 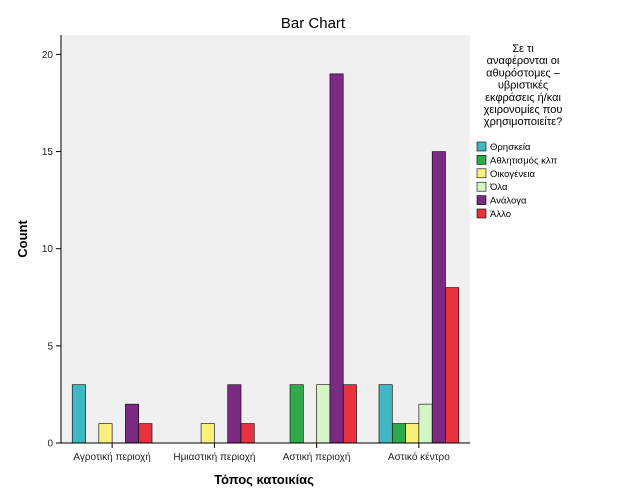 I want to click on legend-label: Άλλο, so click(x=500, y=214).